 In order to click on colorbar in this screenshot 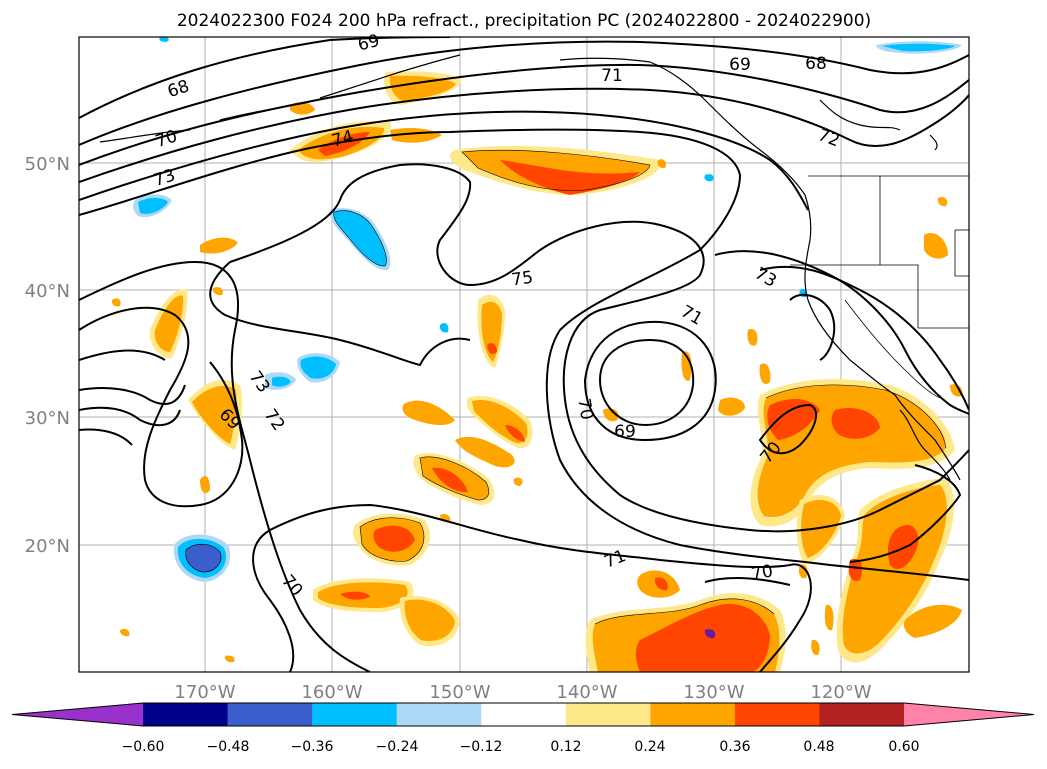, I will do `click(523, 714)`.